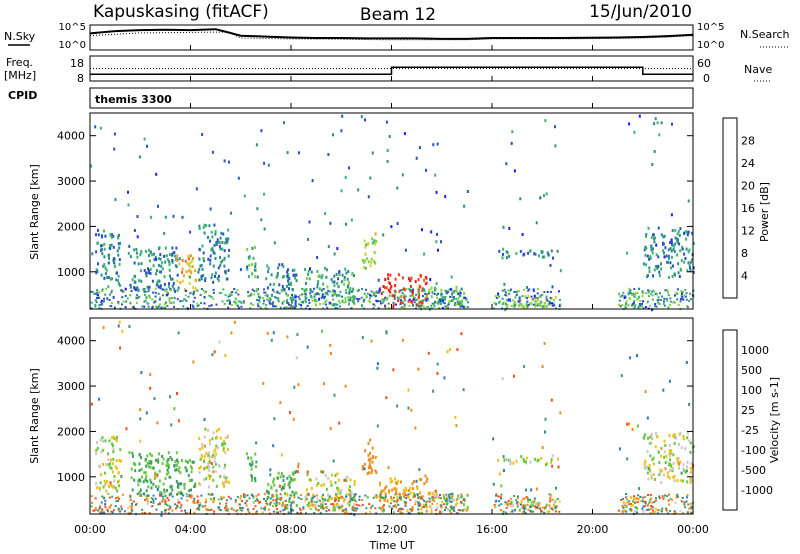 This screenshot has height=554, width=800. What do you see at coordinates (391, 34) in the screenshot?
I see `noise-series` at bounding box center [391, 34].